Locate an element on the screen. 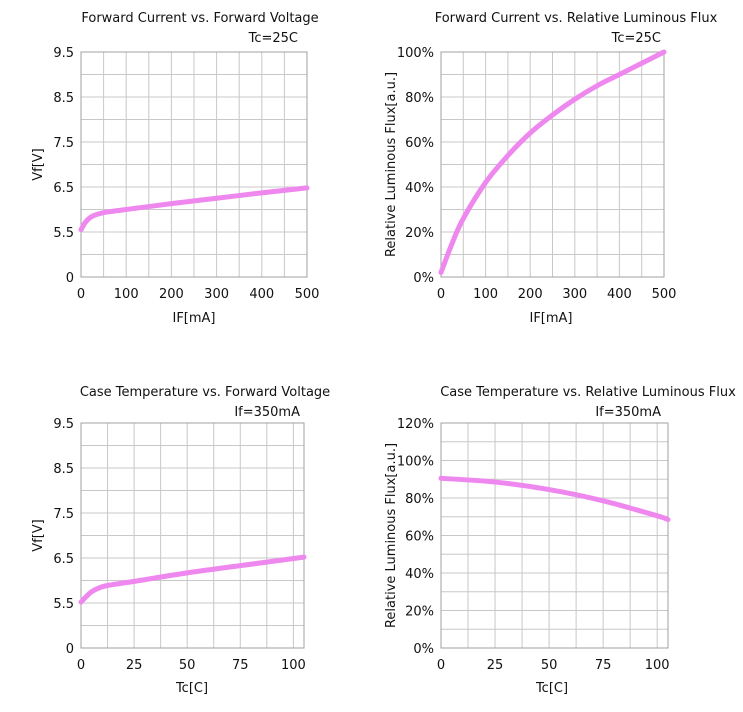 The image size is (743, 712). y-tick-label: 120% is located at coordinates (415, 424).